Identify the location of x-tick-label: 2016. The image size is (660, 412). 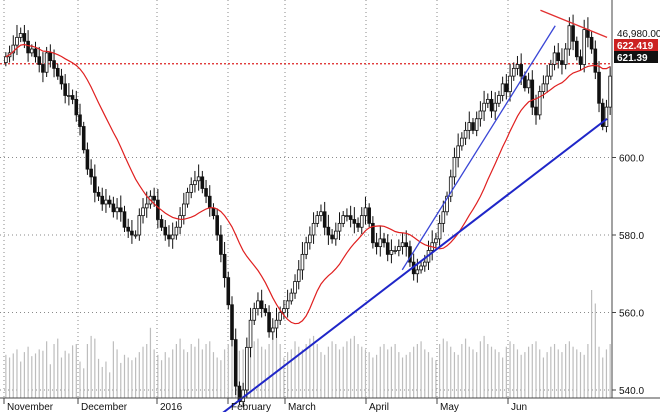
(171, 407).